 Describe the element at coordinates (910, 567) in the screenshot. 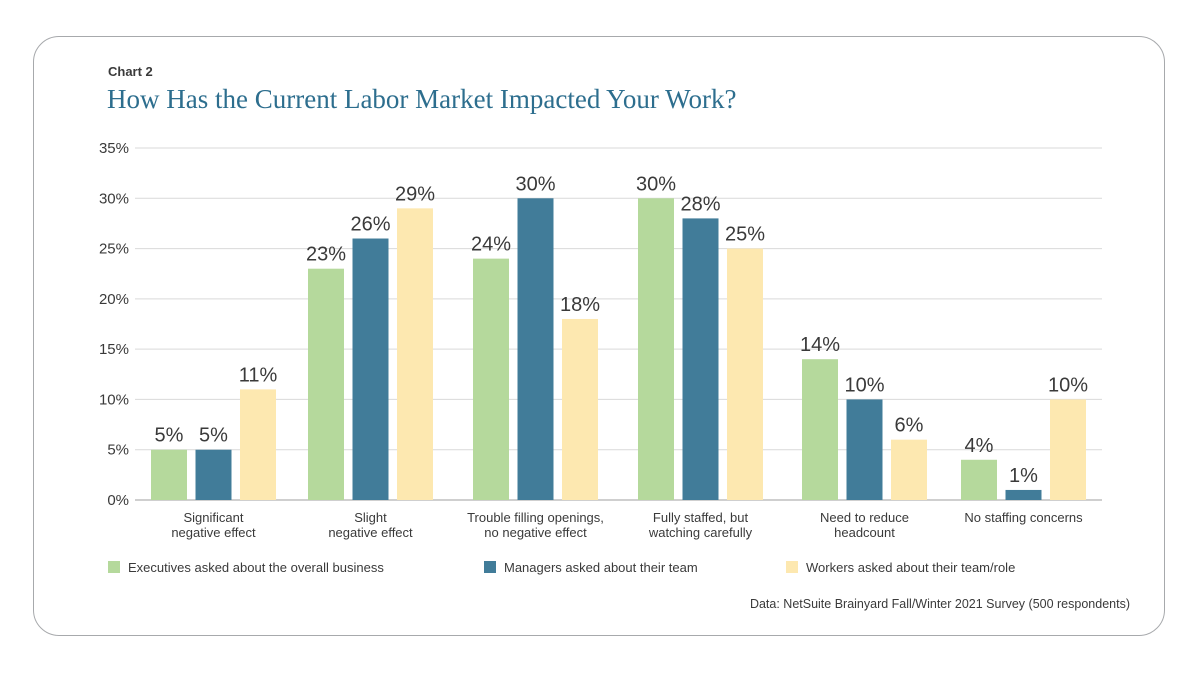

I see `legend-label: Workers asked about their team/role` at that location.